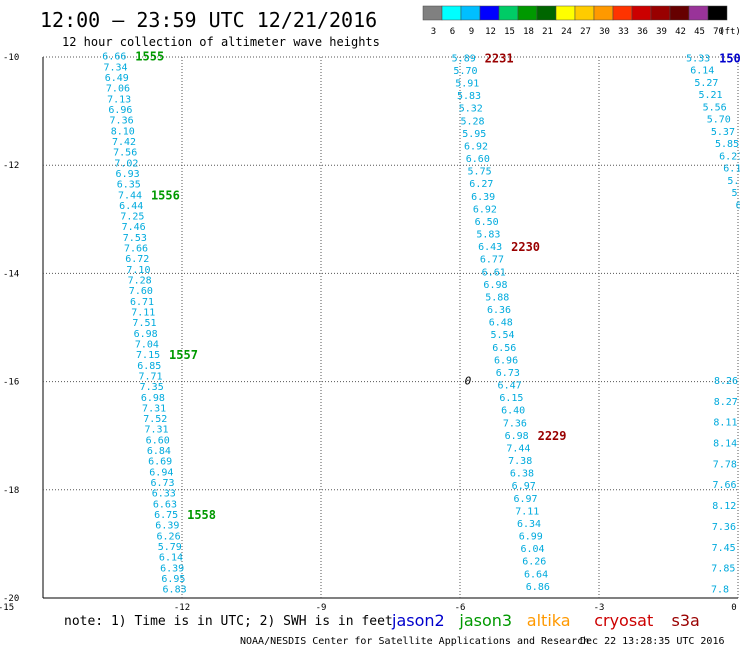 The image size is (740, 650). Describe the element at coordinates (711, 95) in the screenshot. I see `wave-height-value: 5.21` at that location.